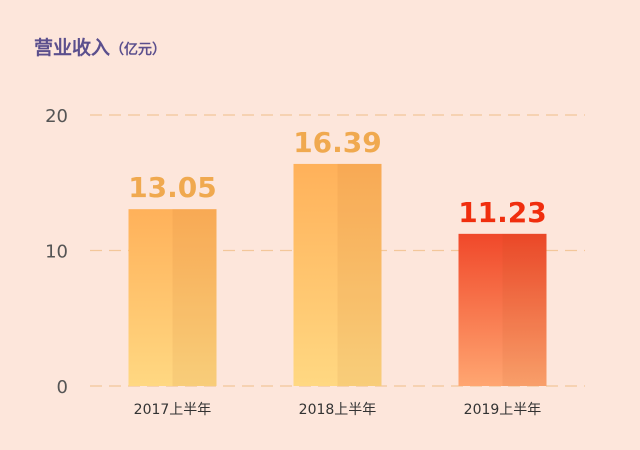 The image size is (640, 450). What do you see at coordinates (138, 50) in the screenshot?
I see `chart-unit-text: （亿元）` at bounding box center [138, 50].